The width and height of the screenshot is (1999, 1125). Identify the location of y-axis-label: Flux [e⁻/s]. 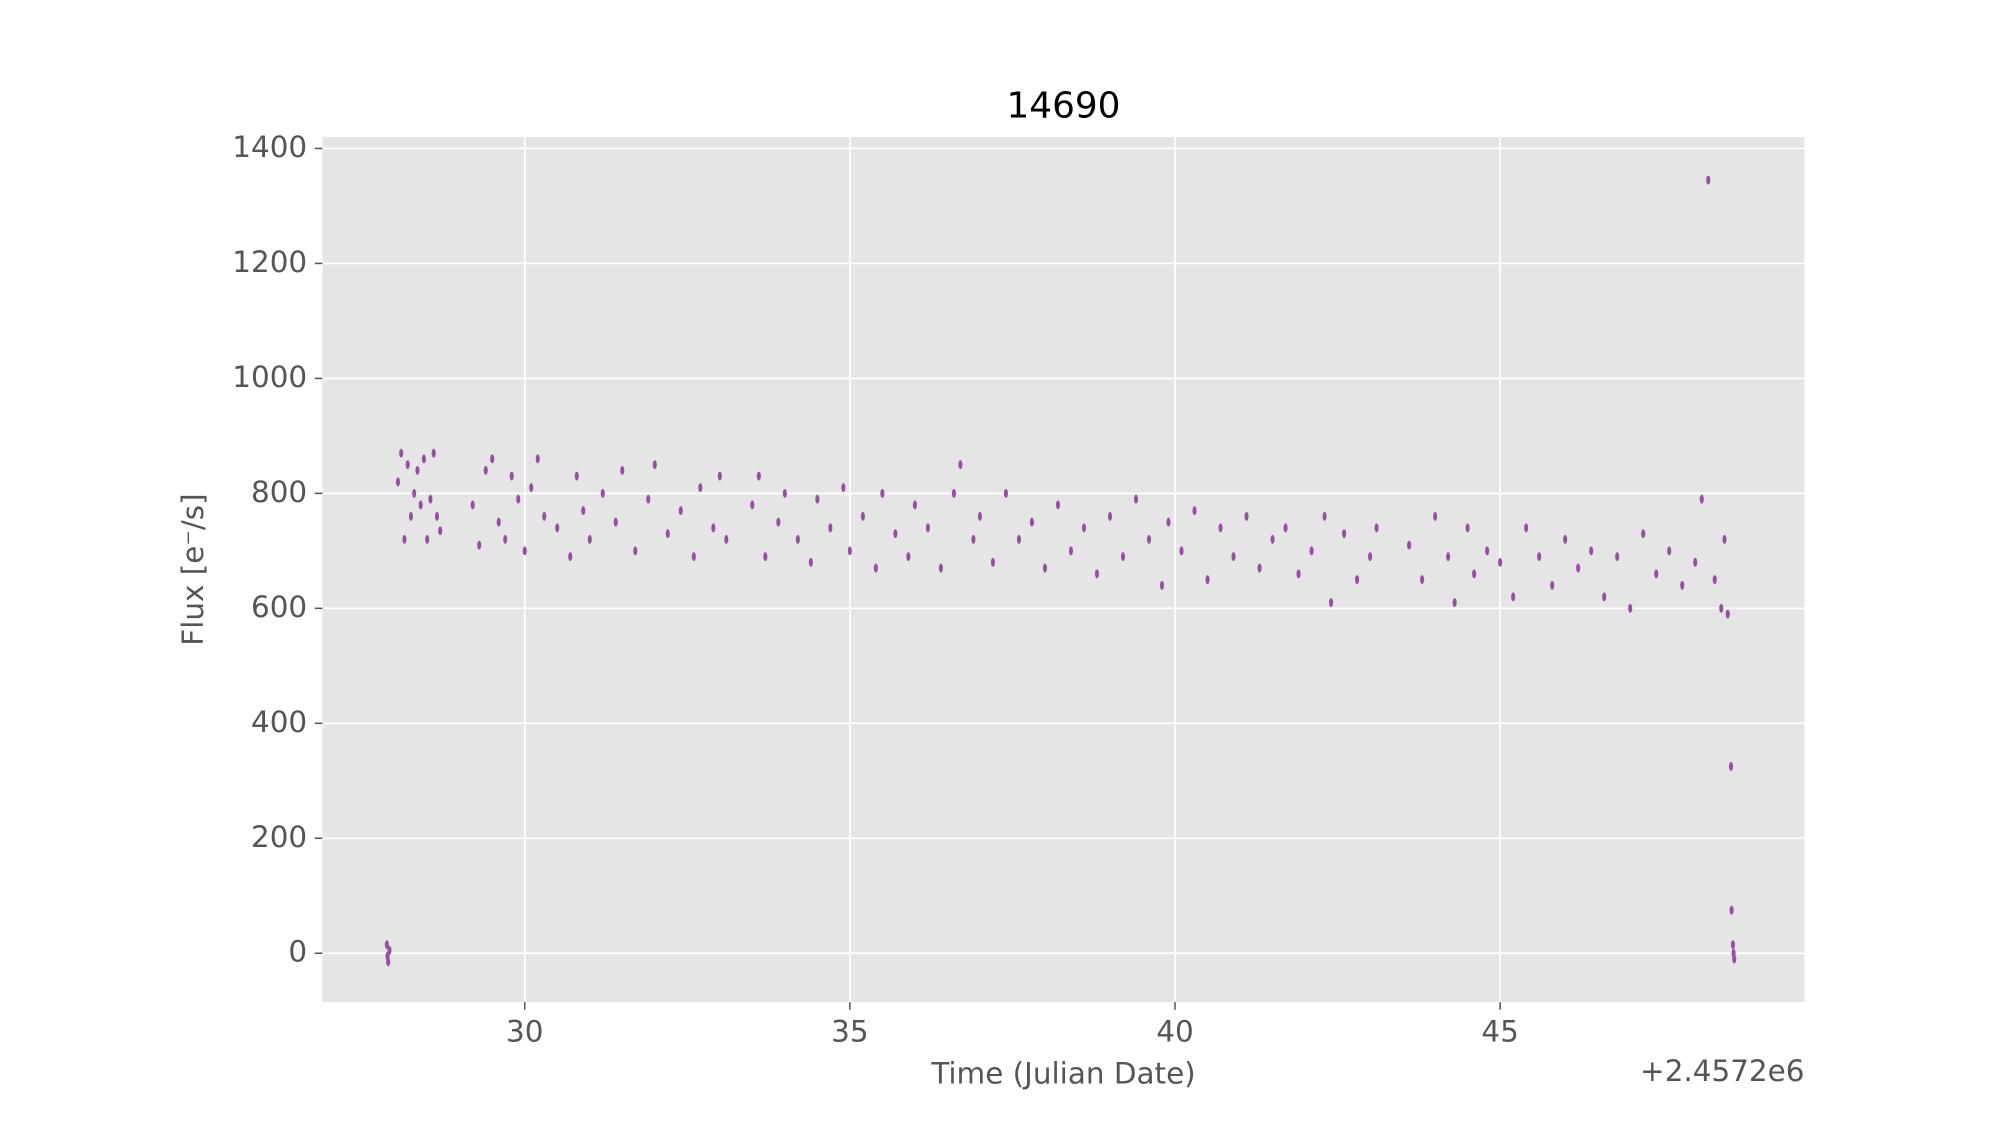
(193, 569).